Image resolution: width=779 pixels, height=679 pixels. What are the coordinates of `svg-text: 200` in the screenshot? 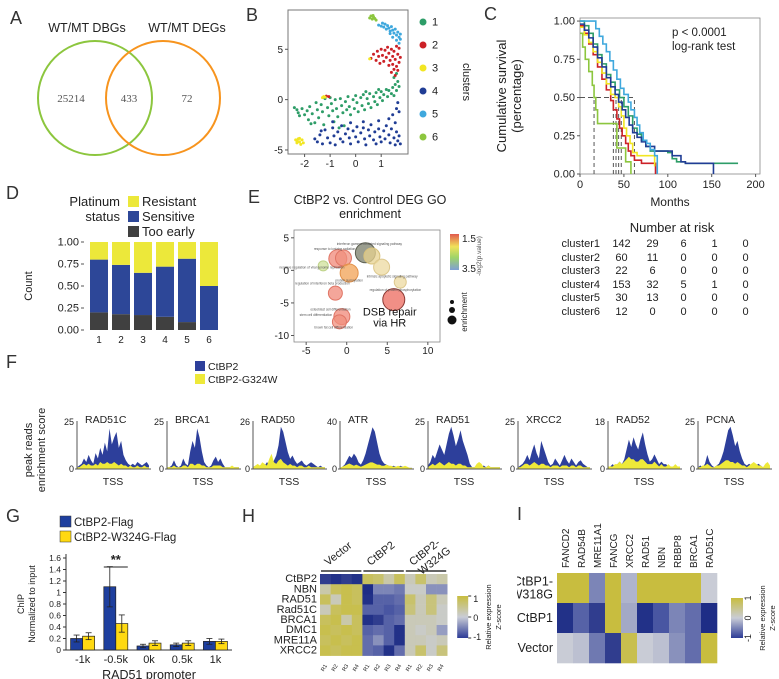 It's located at (755, 185).